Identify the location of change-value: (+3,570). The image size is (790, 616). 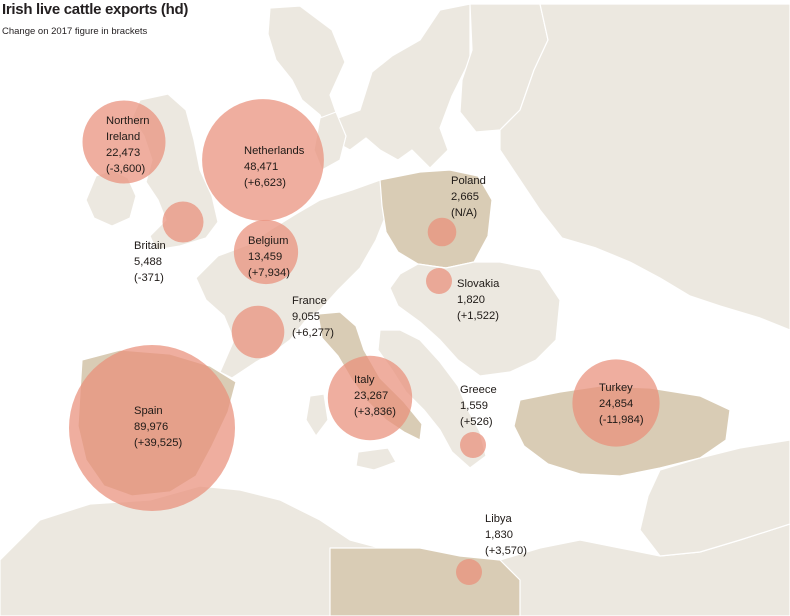
(506, 551).